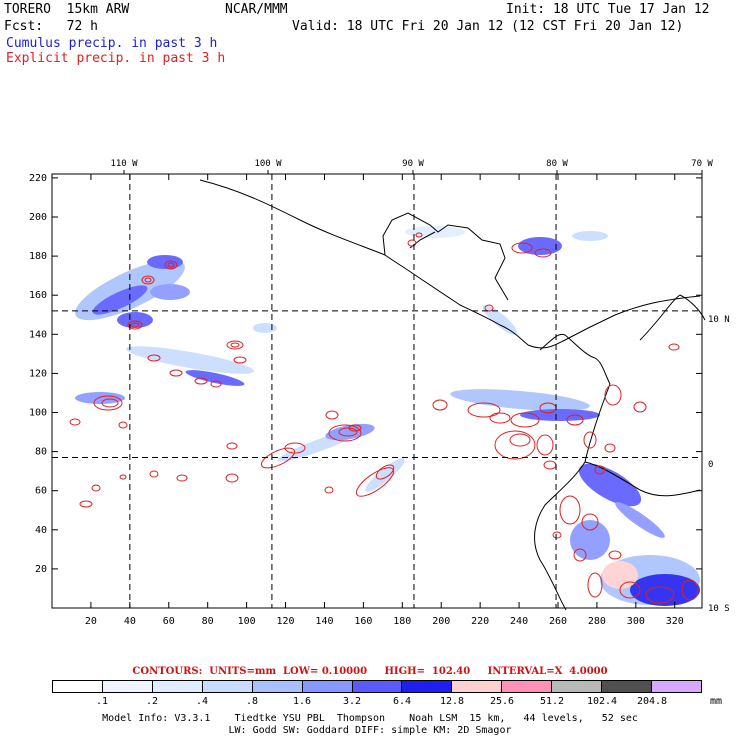  Describe the element at coordinates (324, 621) in the screenshot. I see `x-tick-label: 140` at that location.